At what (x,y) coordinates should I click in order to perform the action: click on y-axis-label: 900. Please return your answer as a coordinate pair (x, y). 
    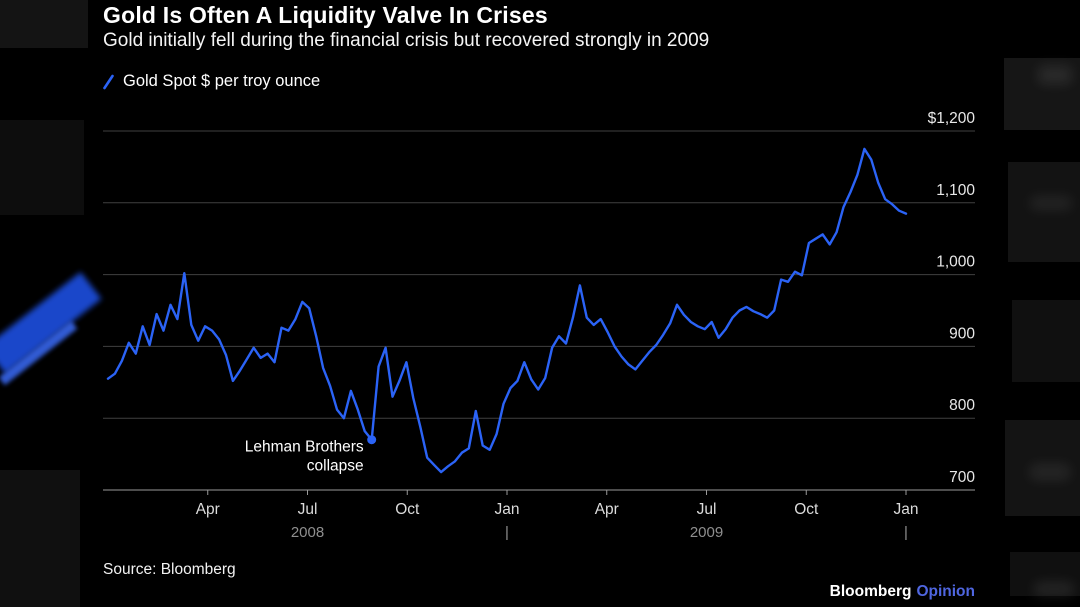
    Looking at the image, I should click on (962, 333).